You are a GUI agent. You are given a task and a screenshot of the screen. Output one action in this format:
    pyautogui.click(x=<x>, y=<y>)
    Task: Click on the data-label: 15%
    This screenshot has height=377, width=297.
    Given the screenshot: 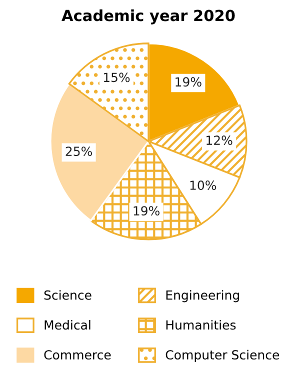 What is the action you would take?
    pyautogui.click(x=117, y=77)
    